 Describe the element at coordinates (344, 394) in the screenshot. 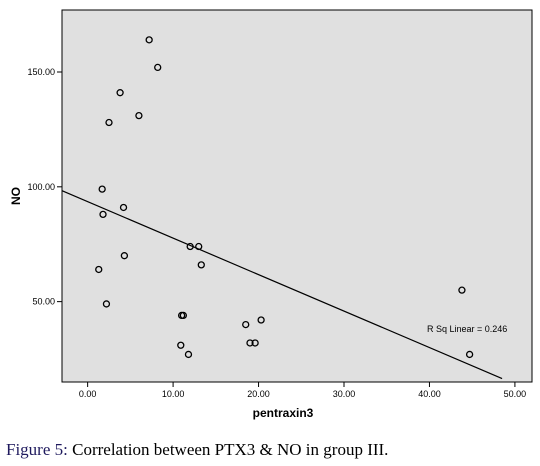

I see `x-tick-label: 30.00` at that location.